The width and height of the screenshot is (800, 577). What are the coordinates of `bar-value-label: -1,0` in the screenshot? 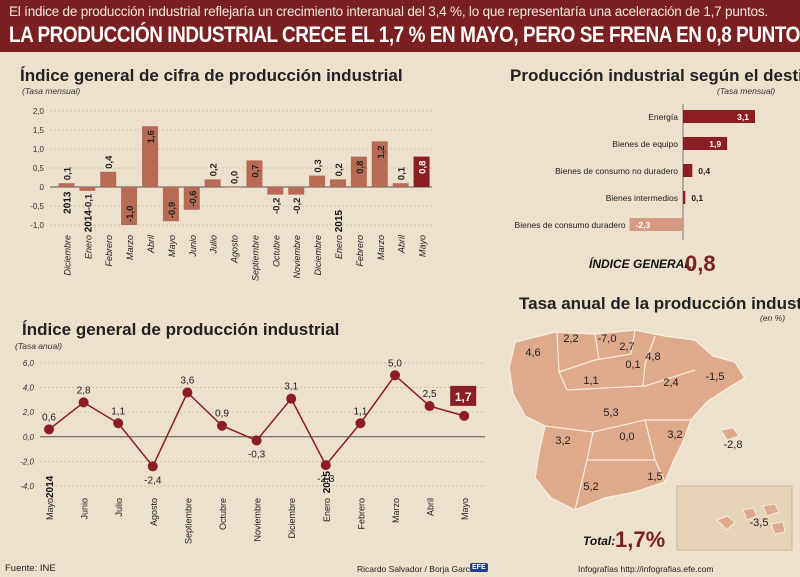 It's located at (130, 214).